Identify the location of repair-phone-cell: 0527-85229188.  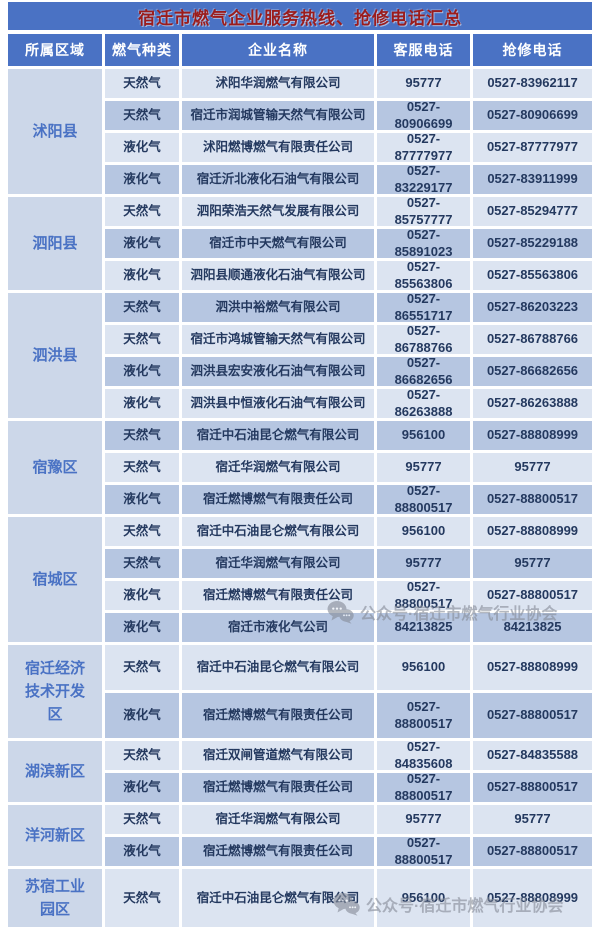
(532, 243).